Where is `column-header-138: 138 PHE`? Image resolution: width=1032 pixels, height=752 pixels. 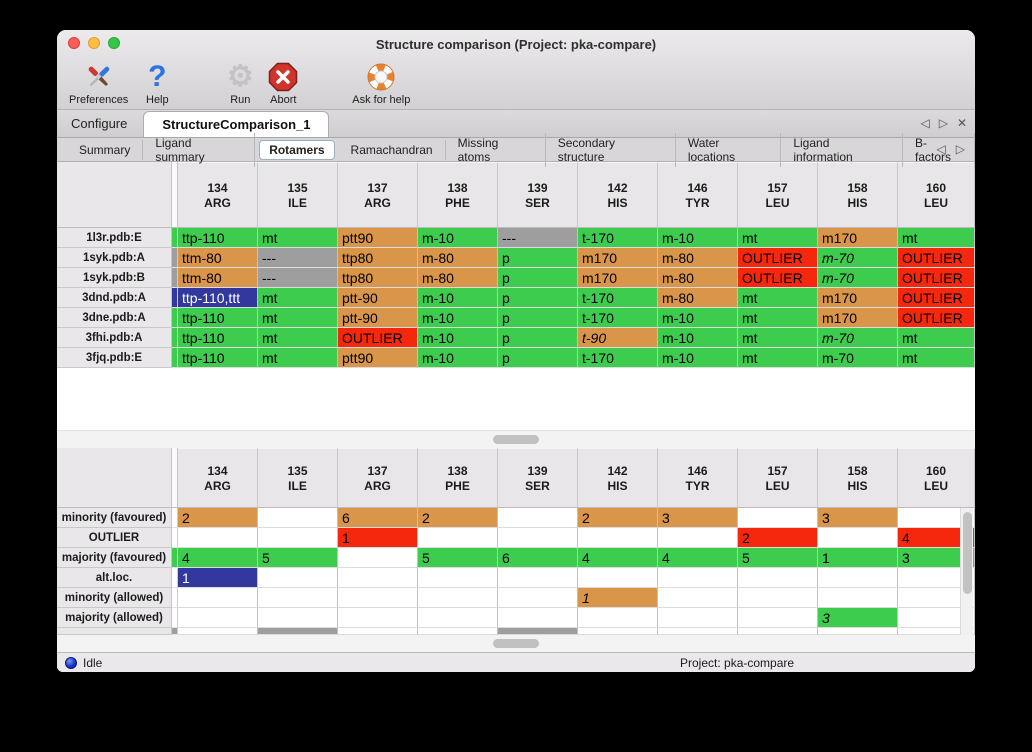
column-header-138: 138 PHE is located at coordinates (458, 195).